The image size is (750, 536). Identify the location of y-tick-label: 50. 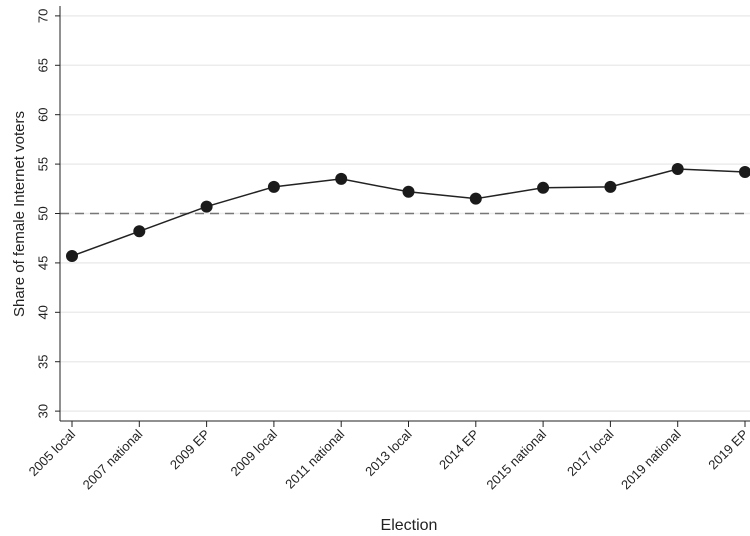
(43, 213).